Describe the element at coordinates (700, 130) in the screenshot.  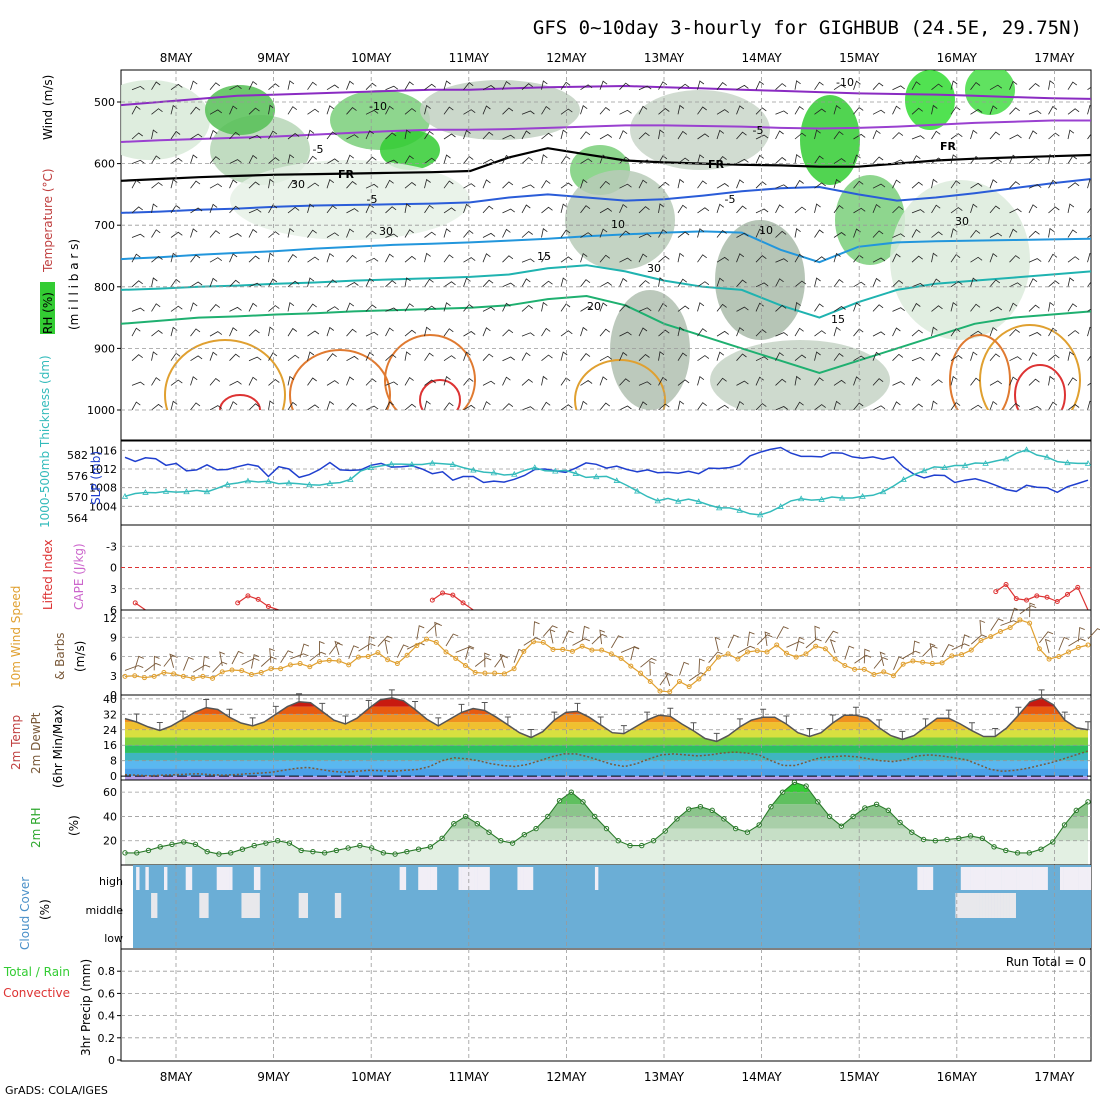
I see `rh-blob` at that location.